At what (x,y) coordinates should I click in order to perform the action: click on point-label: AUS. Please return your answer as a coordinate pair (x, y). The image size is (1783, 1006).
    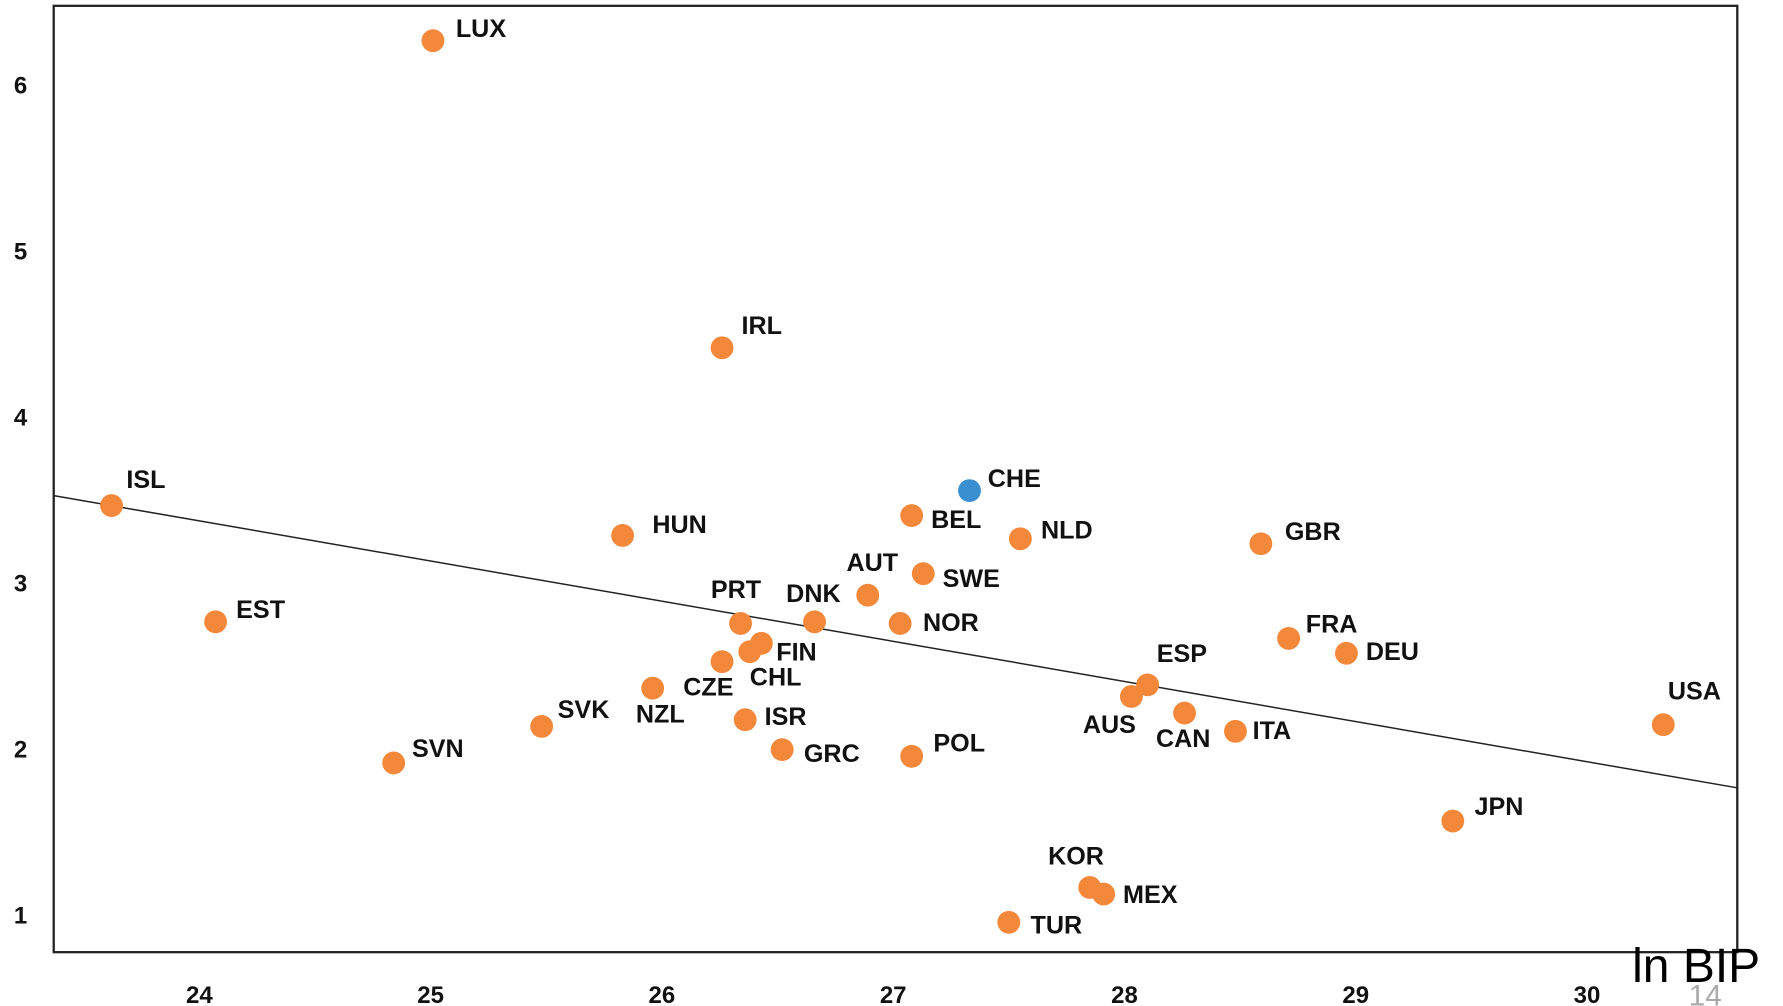
    Looking at the image, I should click on (1109, 725).